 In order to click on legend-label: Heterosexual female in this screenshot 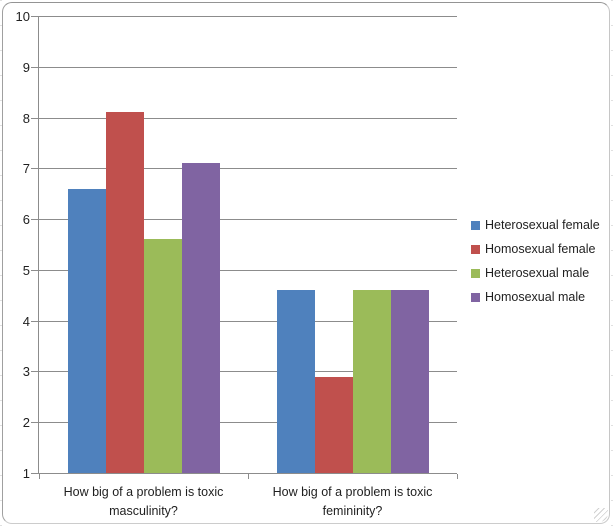, I will do `click(542, 225)`.